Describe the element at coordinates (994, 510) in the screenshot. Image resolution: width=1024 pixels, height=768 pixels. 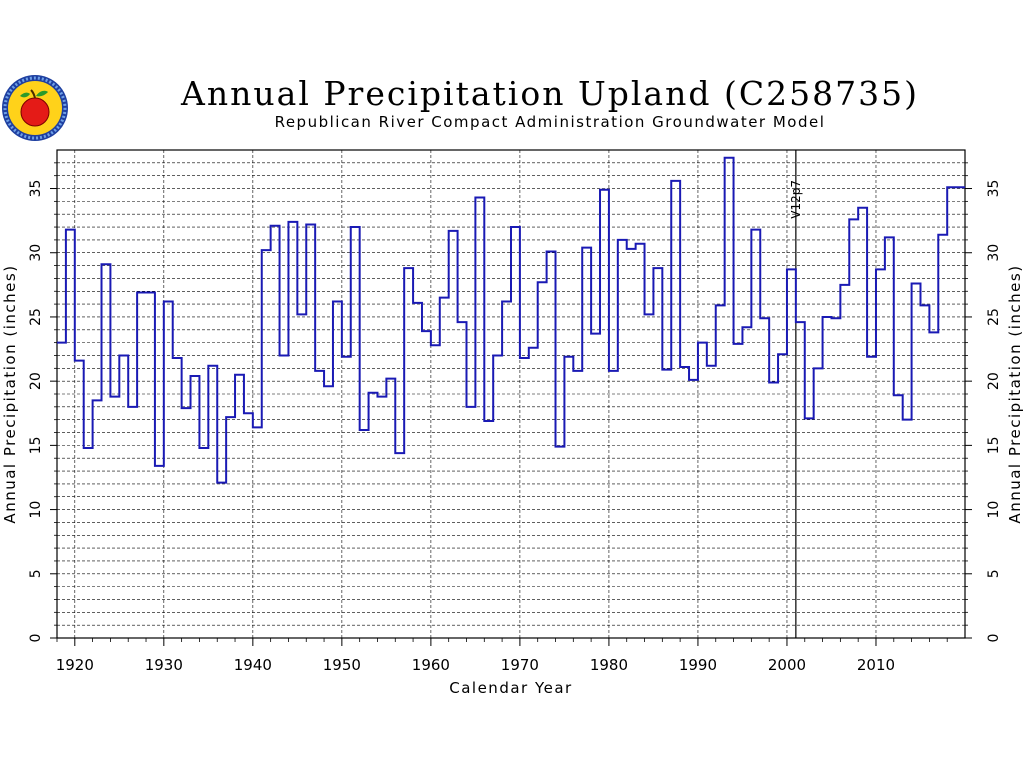
I see `y-tick-label-right: 10` at that location.